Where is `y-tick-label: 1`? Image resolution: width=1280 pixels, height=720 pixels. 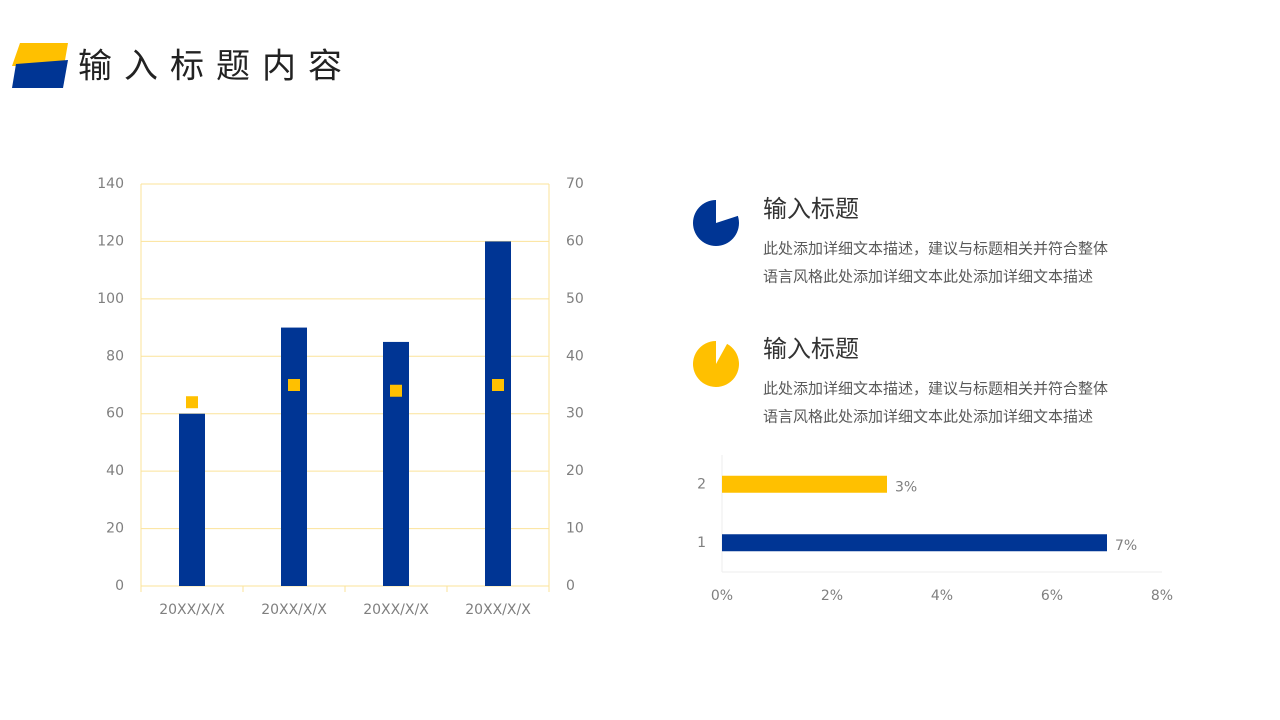 y-tick-label: 1 is located at coordinates (701, 543).